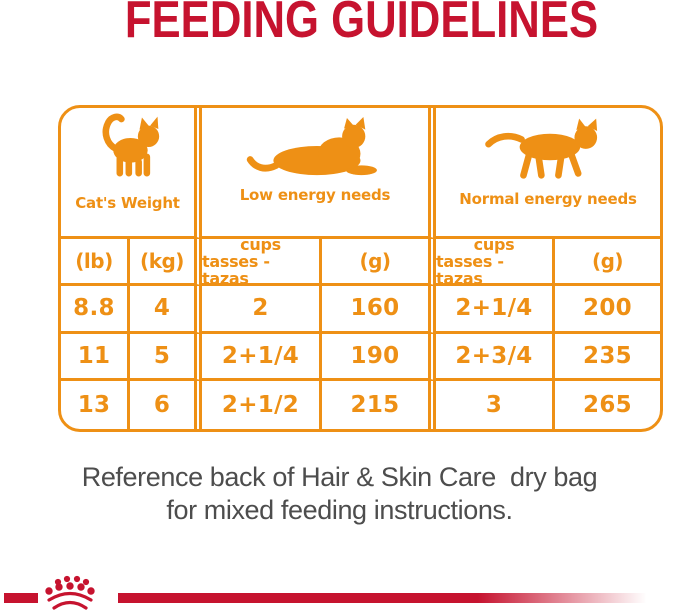  I want to click on cell-cups-normal: 2+1/4, so click(495, 310).